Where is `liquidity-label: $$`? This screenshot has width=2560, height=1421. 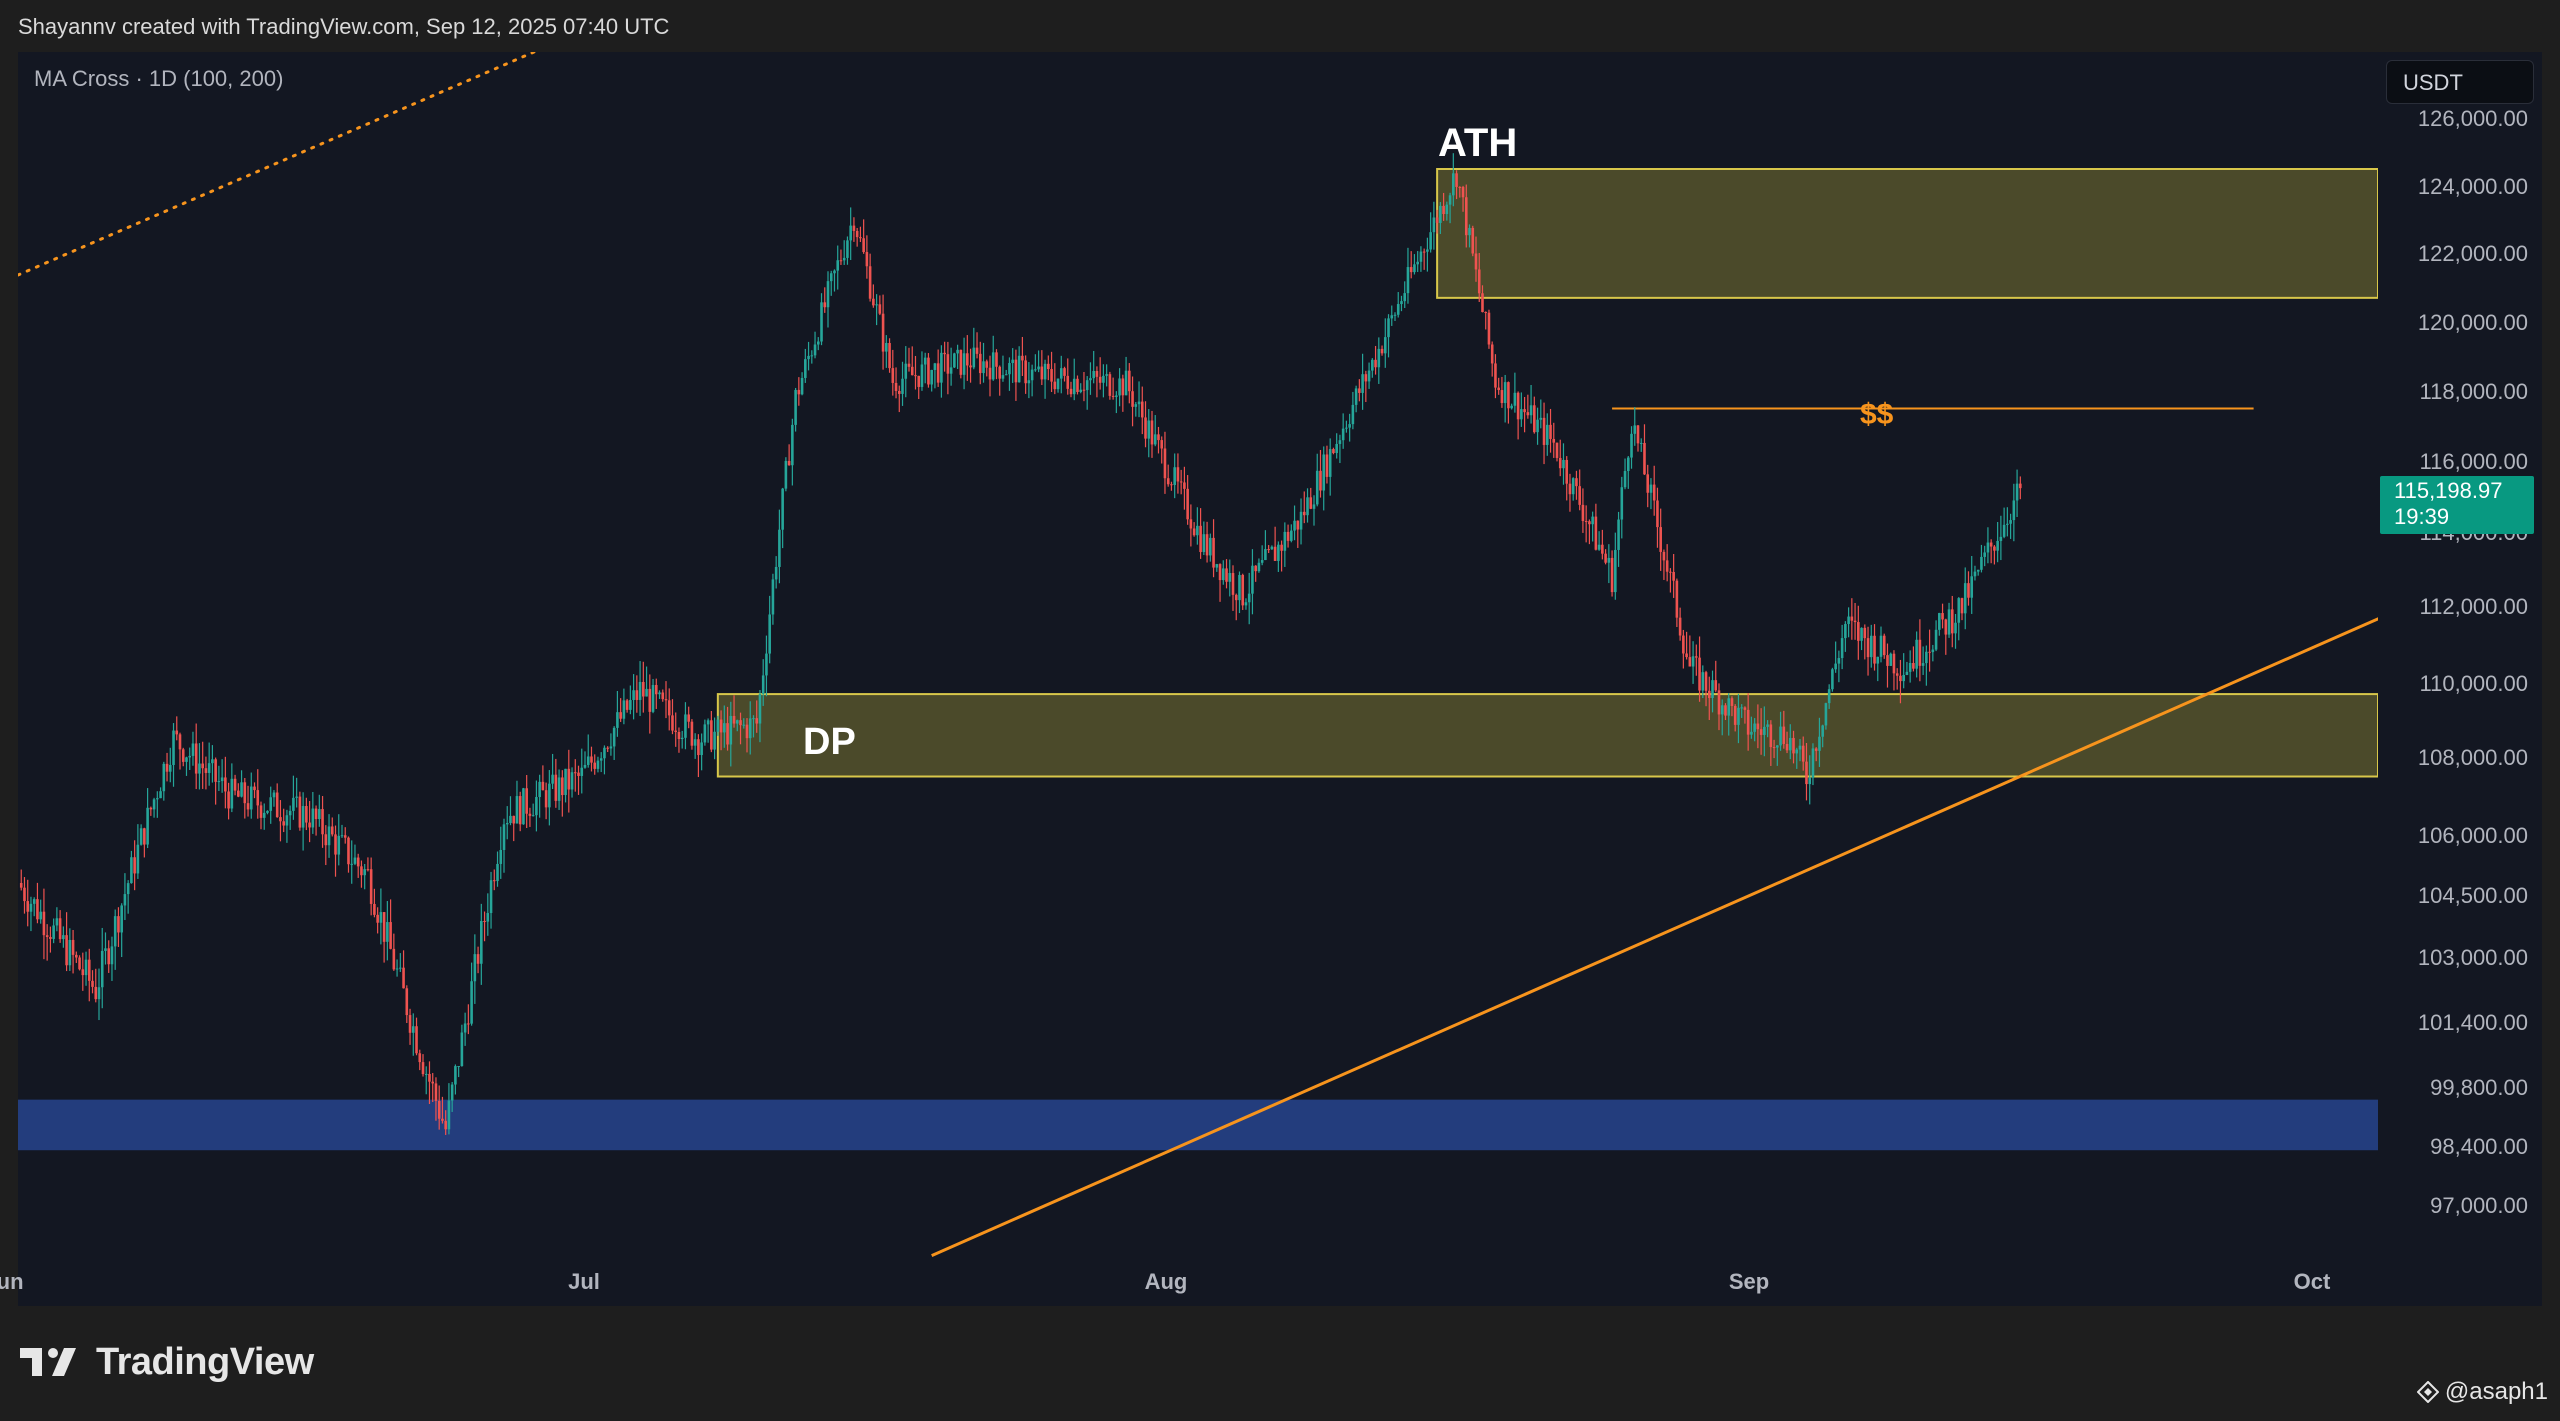
liquidity-label: $$ is located at coordinates (1877, 414).